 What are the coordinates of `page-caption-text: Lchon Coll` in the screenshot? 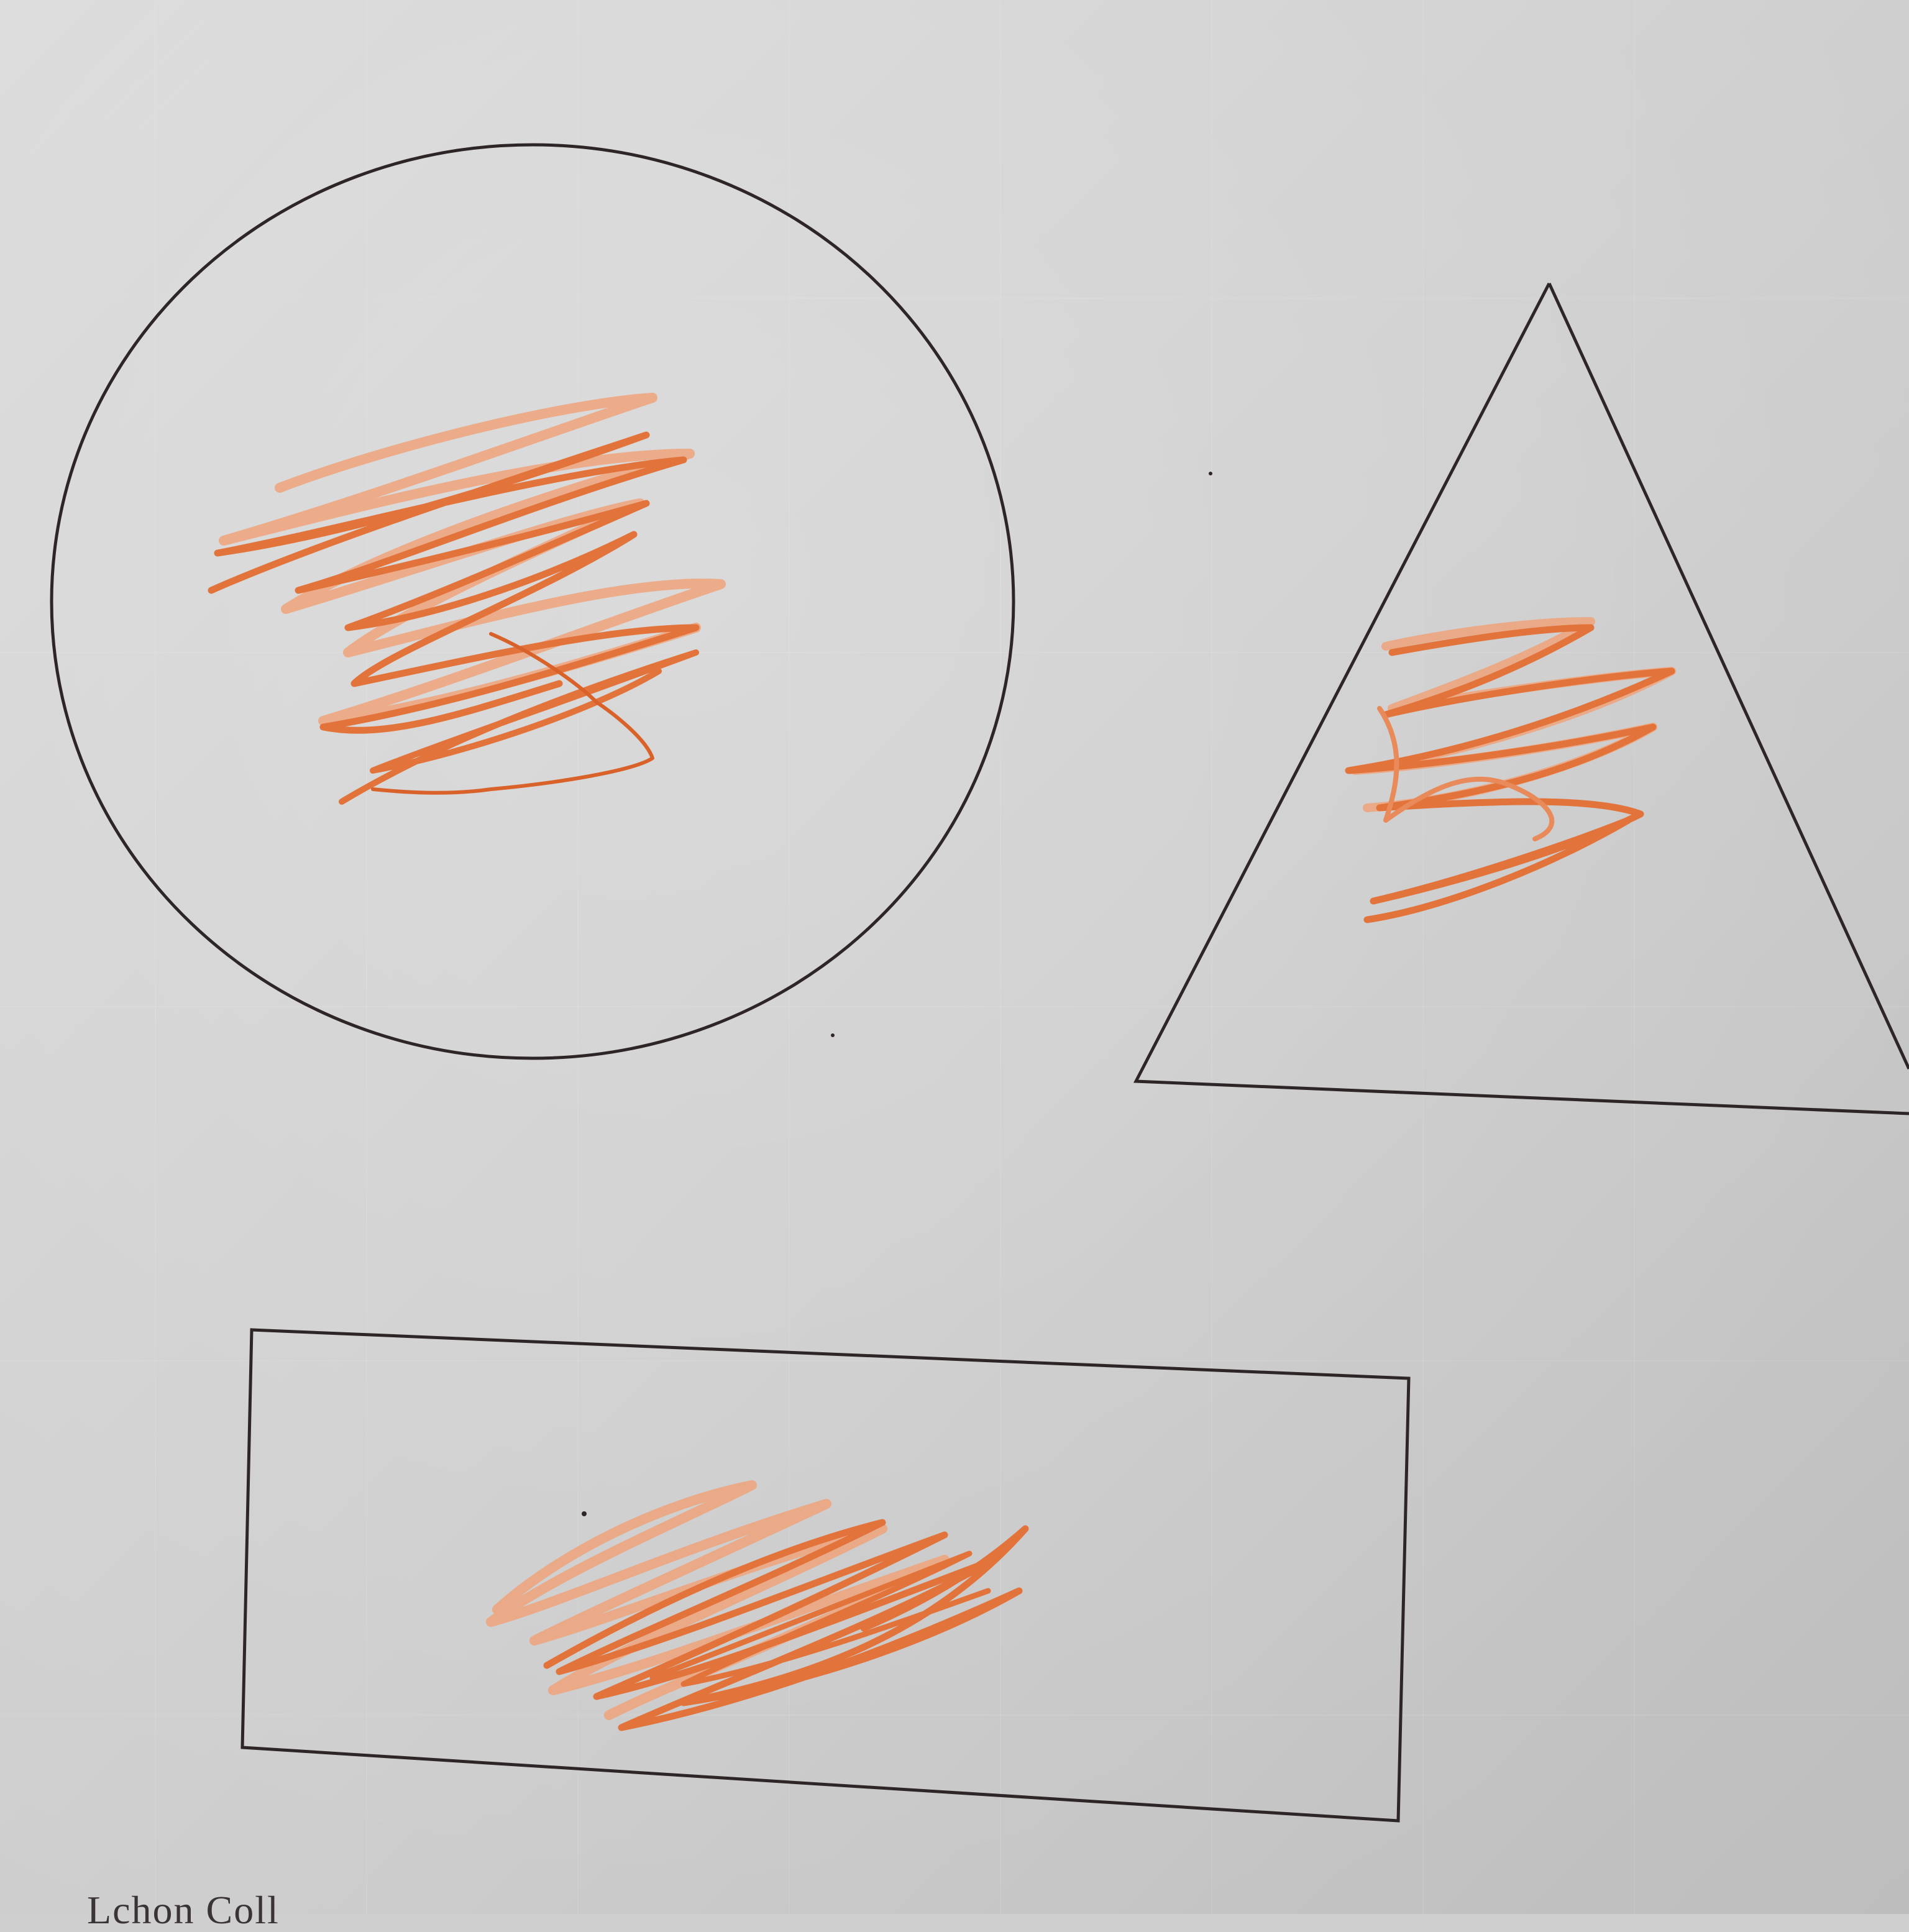 It's located at (184, 1910).